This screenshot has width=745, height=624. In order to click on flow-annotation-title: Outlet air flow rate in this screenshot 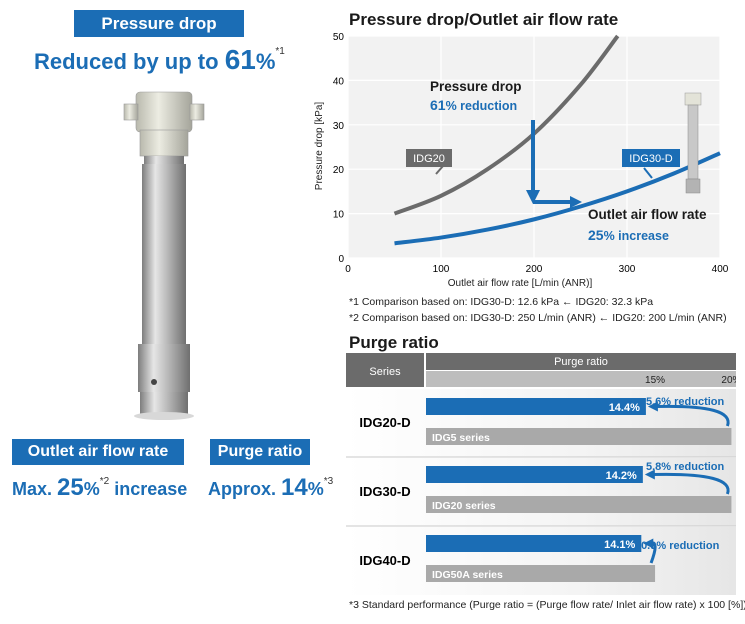, I will do `click(647, 214)`.